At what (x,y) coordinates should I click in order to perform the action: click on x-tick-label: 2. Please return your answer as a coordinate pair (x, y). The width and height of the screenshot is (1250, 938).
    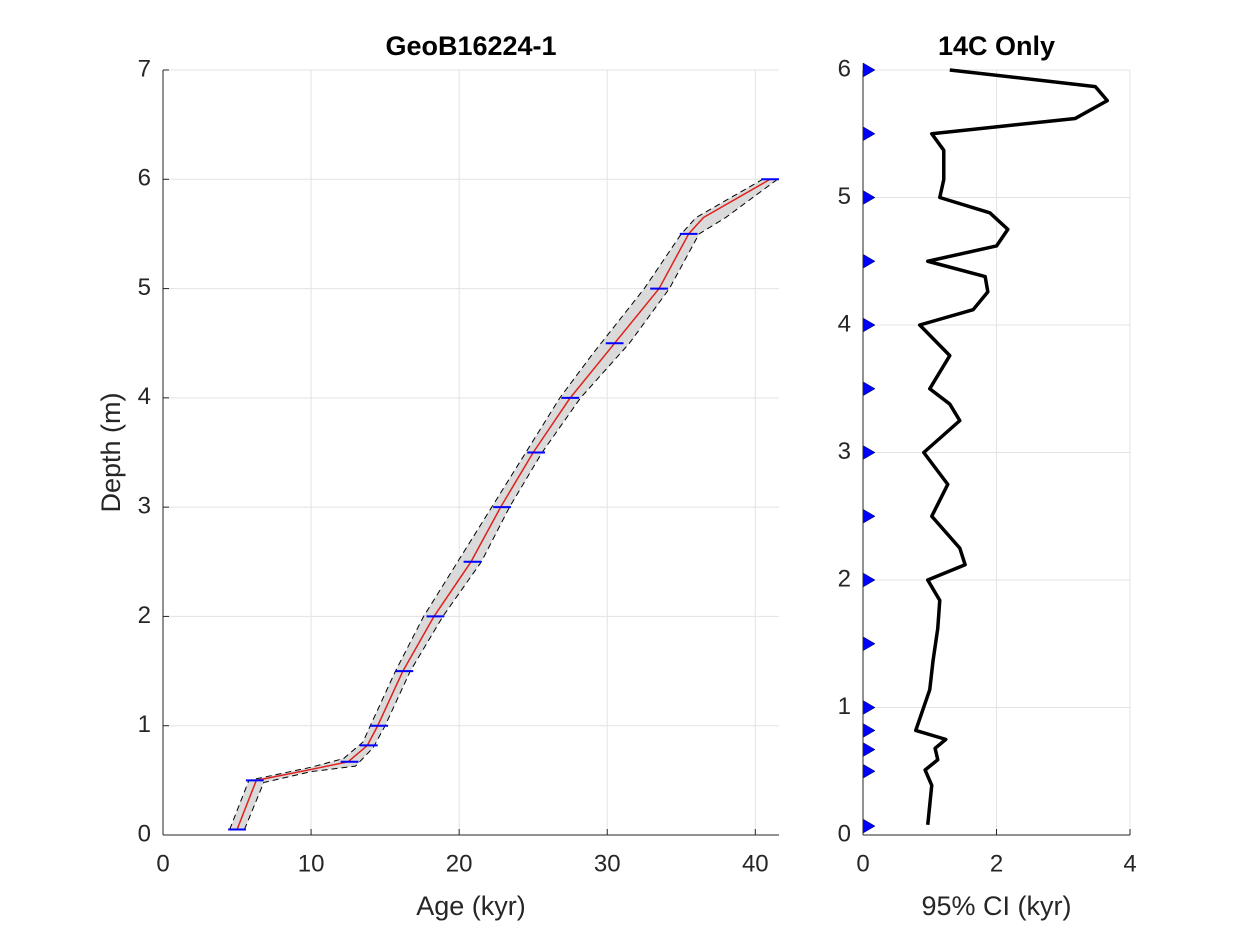
    Looking at the image, I should click on (996, 863).